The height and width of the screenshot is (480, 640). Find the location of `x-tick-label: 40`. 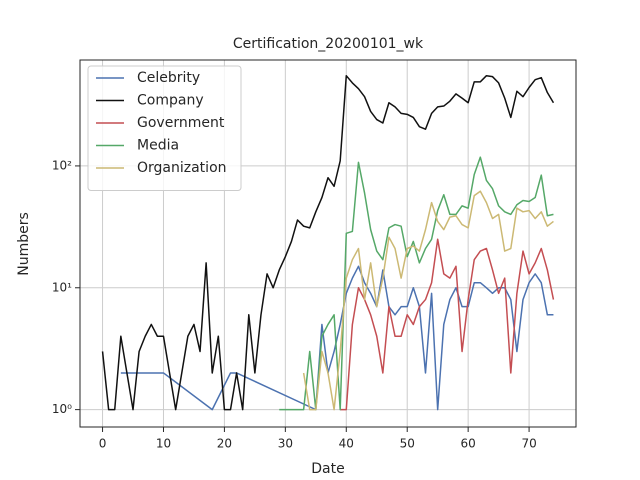

x-tick-label: 40 is located at coordinates (346, 444).